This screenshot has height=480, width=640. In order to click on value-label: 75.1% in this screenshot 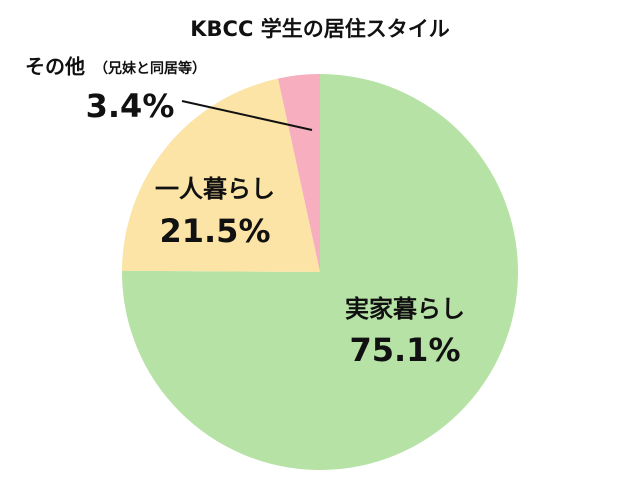, I will do `click(404, 350)`.